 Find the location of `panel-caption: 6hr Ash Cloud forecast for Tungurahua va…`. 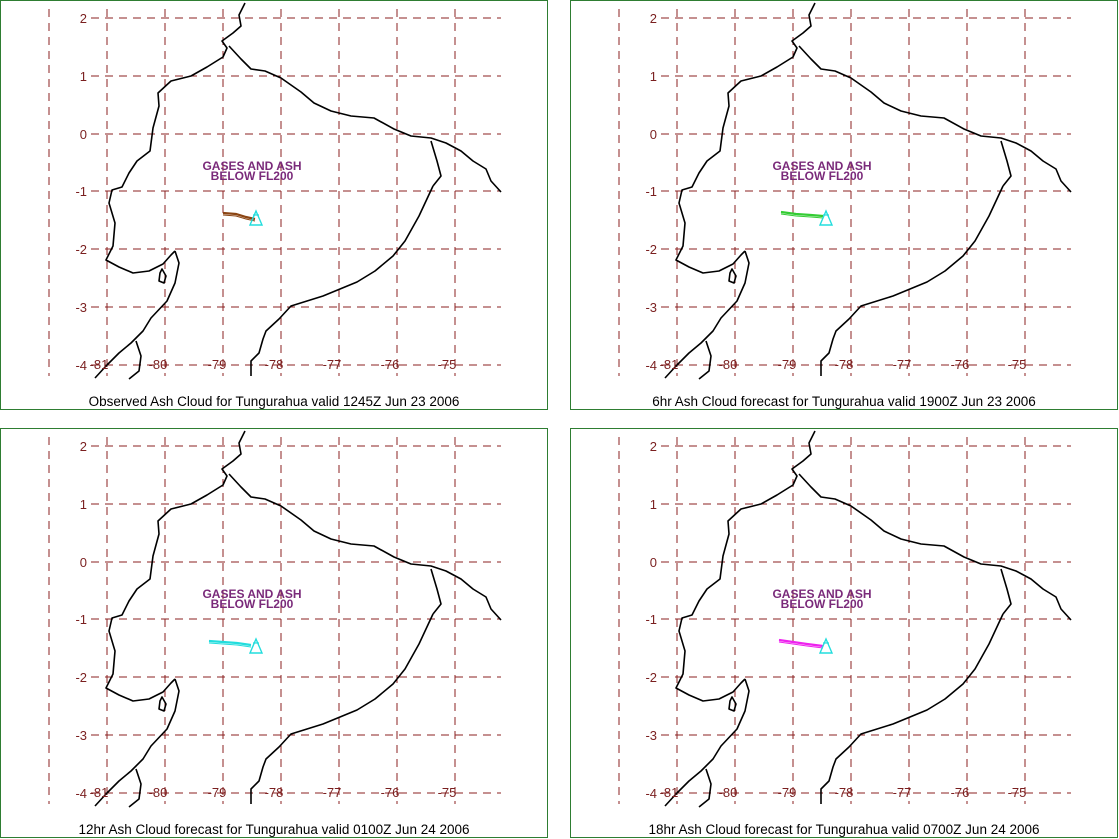

panel-caption: 6hr Ash Cloud forecast for Tungurahua va… is located at coordinates (844, 401).